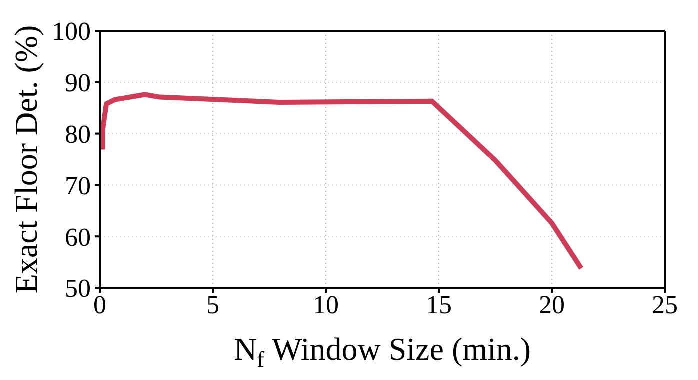  I want to click on y-tick-label: 90, so click(78, 83).